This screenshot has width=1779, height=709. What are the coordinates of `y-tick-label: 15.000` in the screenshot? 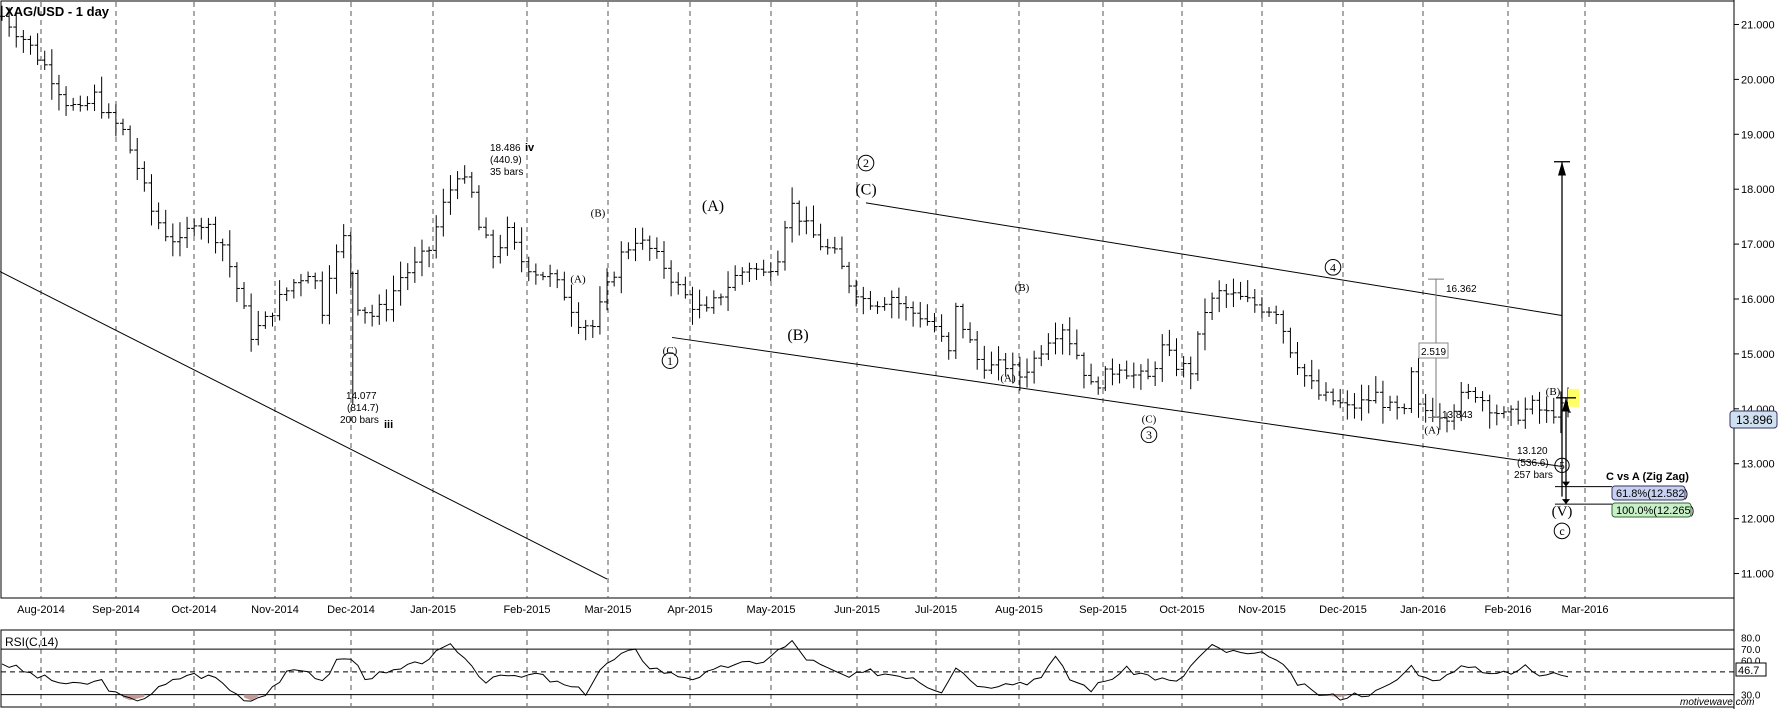 It's located at (1758, 355).